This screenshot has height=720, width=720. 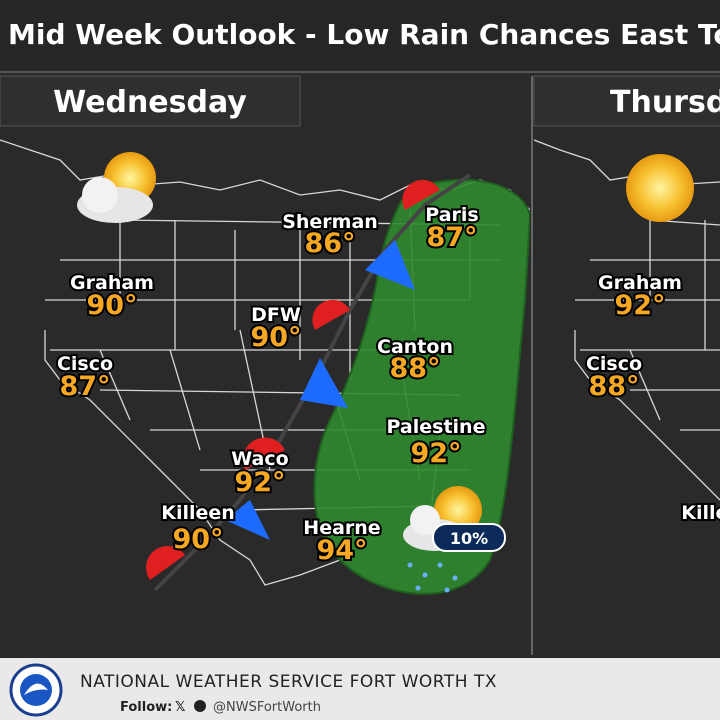 What do you see at coordinates (665, 102) in the screenshot?
I see `day-label: Thursday` at bounding box center [665, 102].